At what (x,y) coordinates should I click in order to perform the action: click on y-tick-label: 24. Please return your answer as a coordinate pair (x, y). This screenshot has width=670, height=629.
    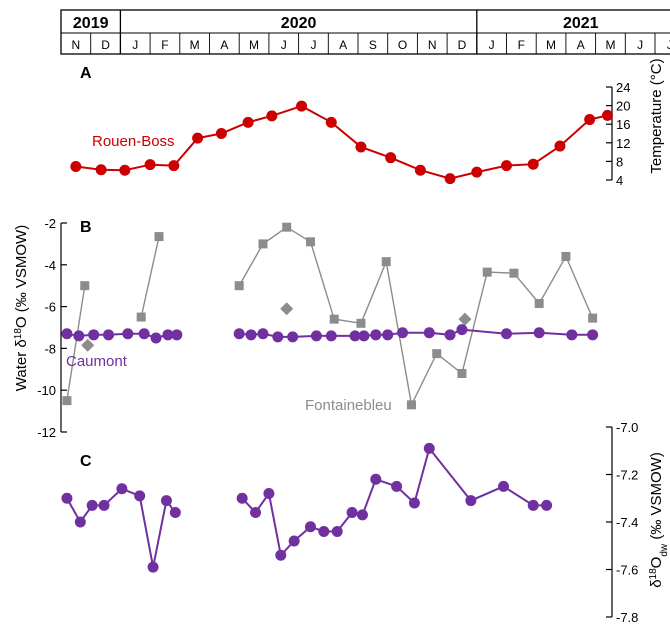
    Looking at the image, I should click on (623, 87).